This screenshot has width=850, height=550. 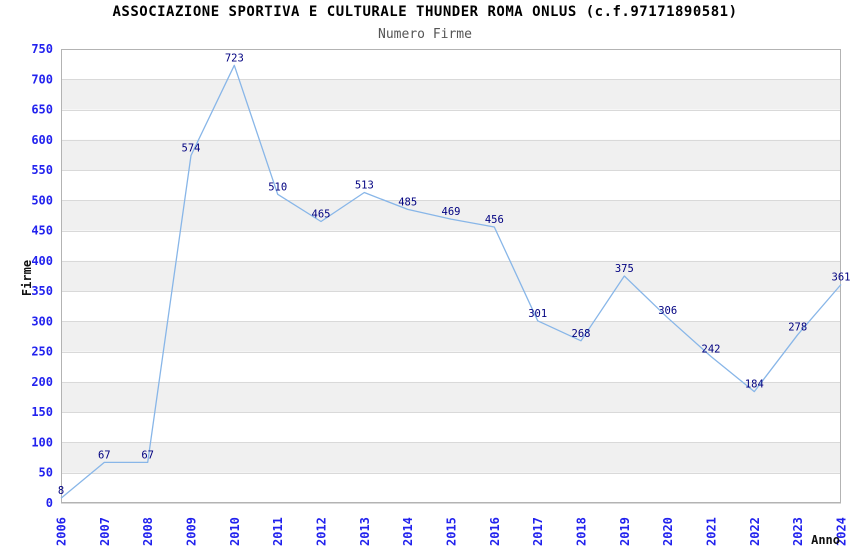 I want to click on data-point-label: 513, so click(x=364, y=186).